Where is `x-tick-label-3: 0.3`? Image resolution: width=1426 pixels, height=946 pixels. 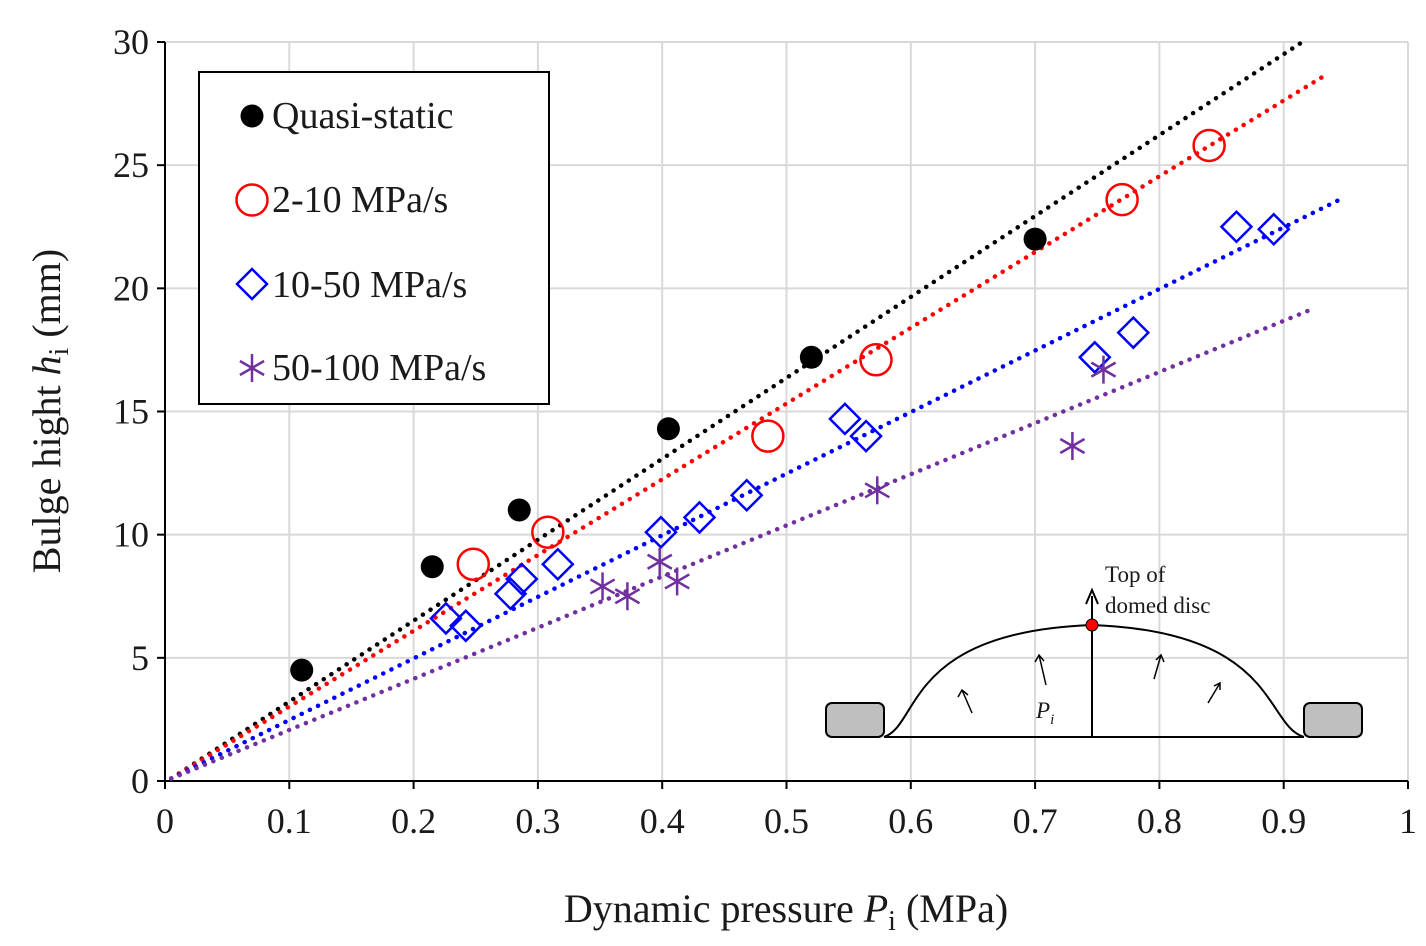 x-tick-label-3: 0.3 is located at coordinates (537, 821).